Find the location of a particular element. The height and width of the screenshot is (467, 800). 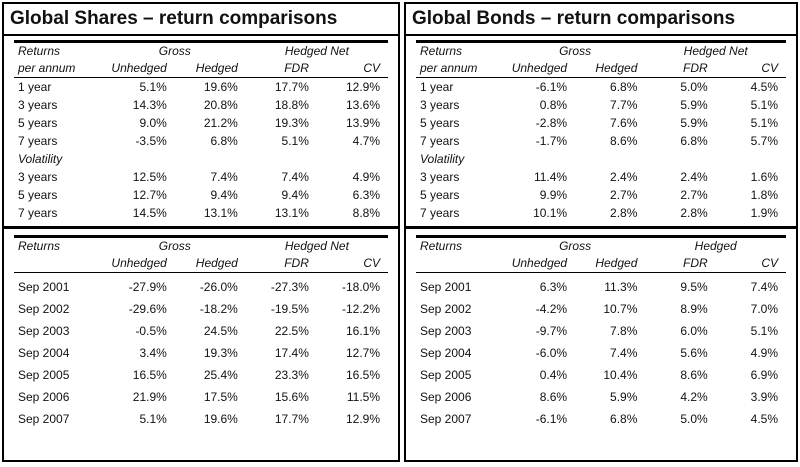

row-label: Sep 2001 is located at coordinates (44, 287).